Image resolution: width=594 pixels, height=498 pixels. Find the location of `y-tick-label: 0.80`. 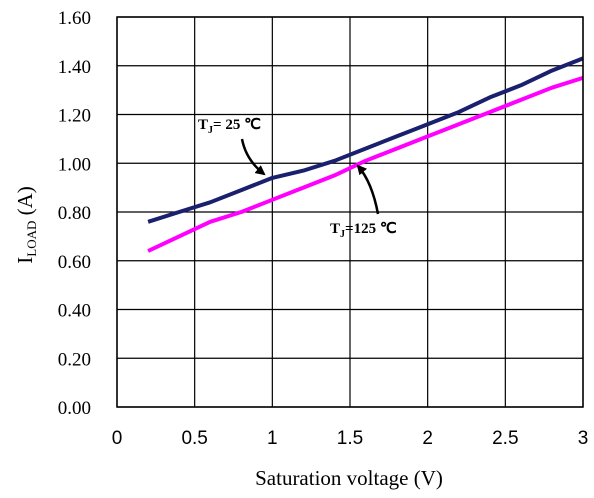

y-tick-label: 0.80 is located at coordinates (74, 213).